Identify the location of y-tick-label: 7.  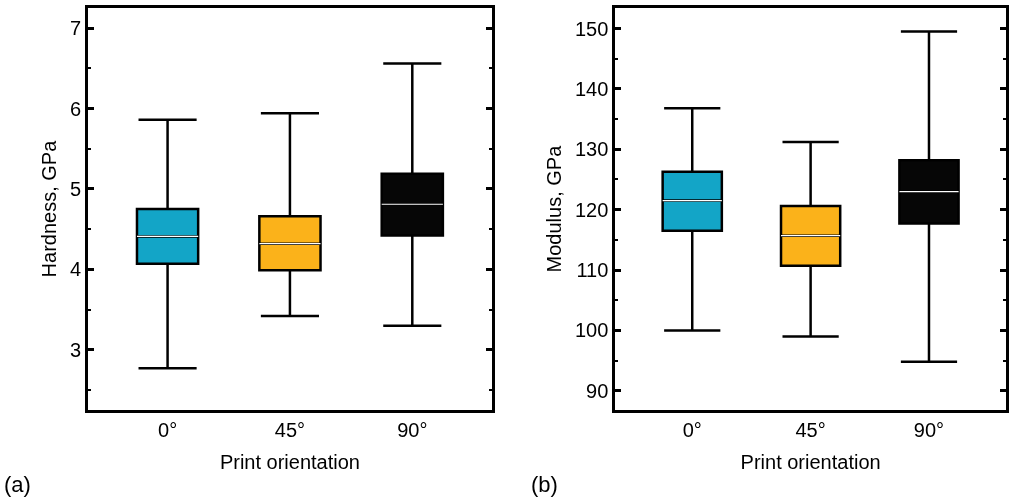
(75, 28).